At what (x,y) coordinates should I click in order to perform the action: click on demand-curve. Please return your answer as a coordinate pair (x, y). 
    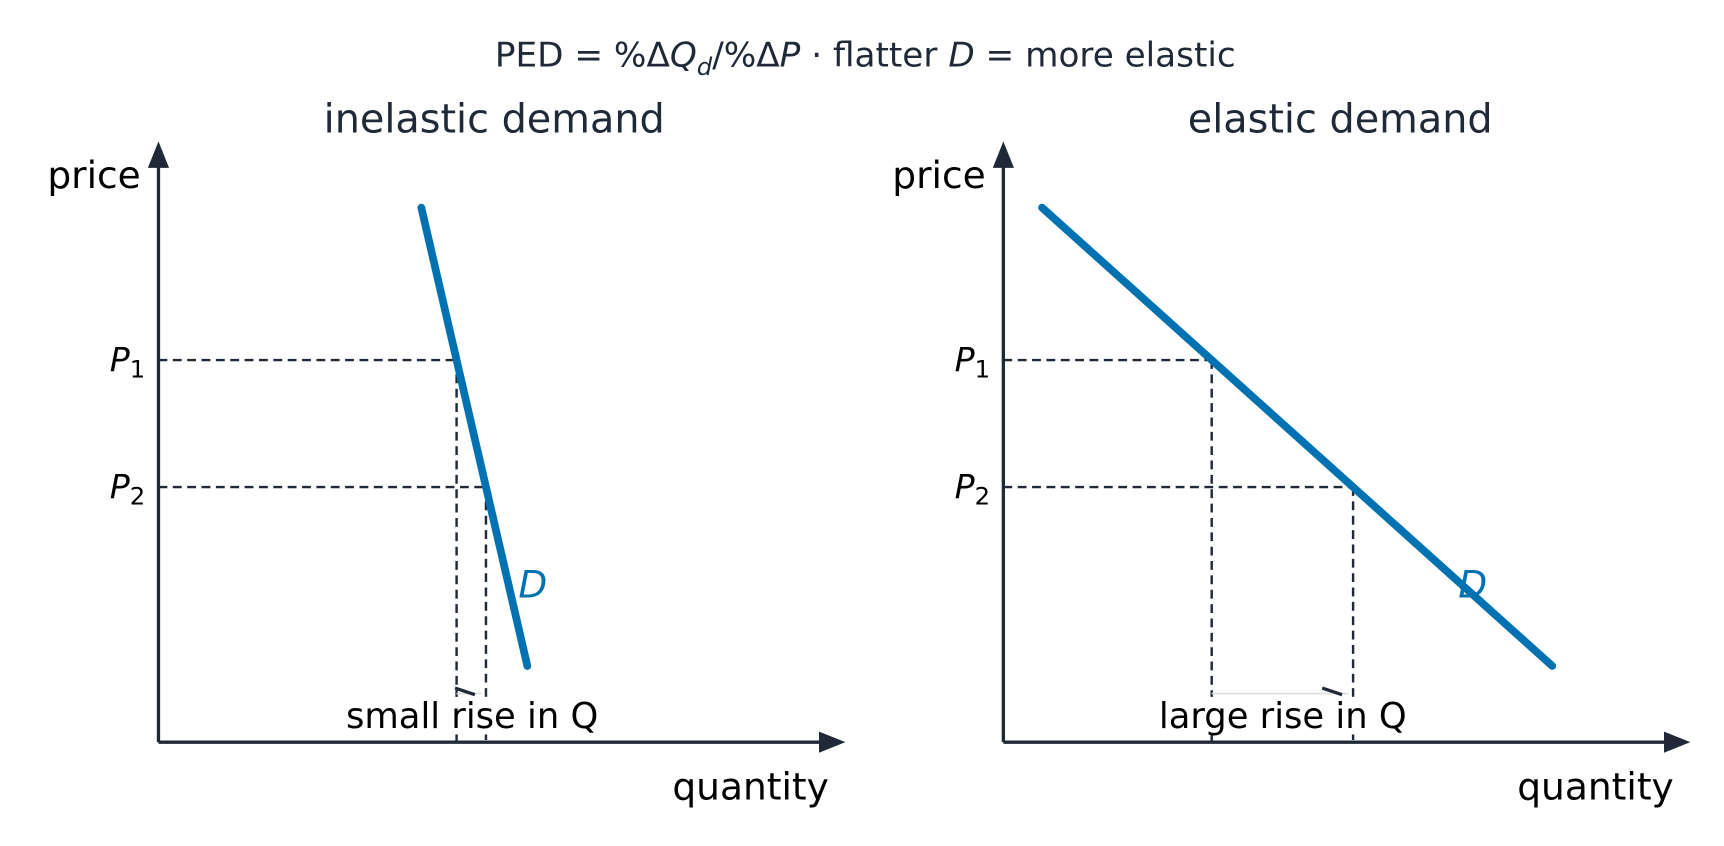
    Looking at the image, I should click on (474, 436).